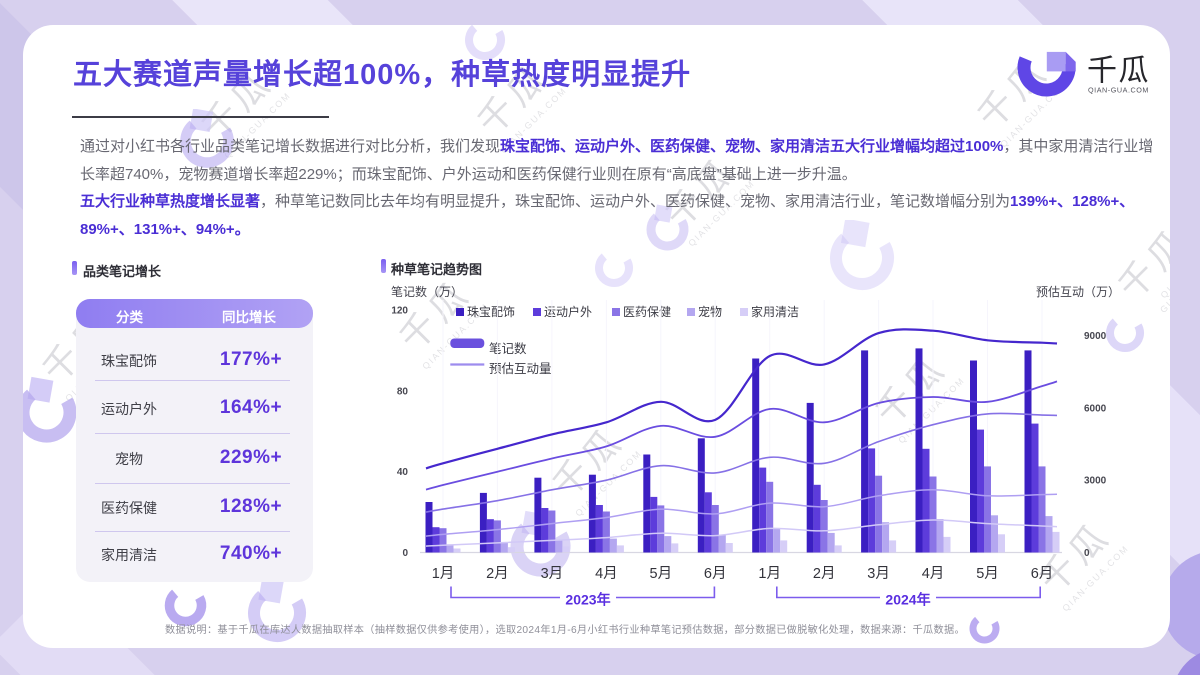 This screenshot has height=675, width=1200. Describe the element at coordinates (399, 311) in the screenshot. I see `svg-text: 120` at that location.